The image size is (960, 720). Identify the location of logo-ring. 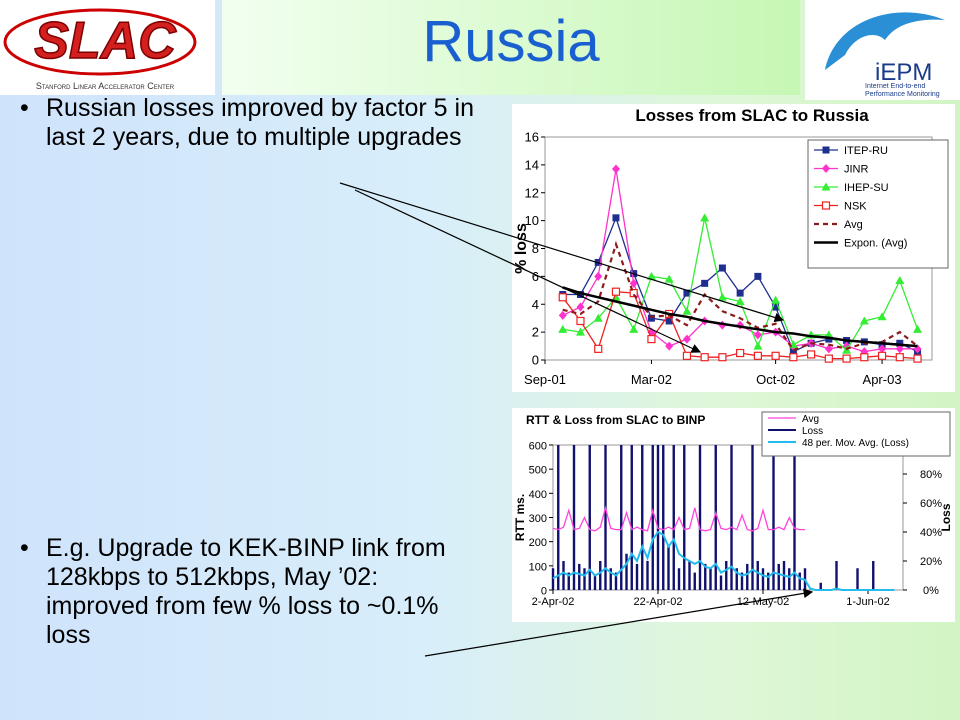
(100, 42).